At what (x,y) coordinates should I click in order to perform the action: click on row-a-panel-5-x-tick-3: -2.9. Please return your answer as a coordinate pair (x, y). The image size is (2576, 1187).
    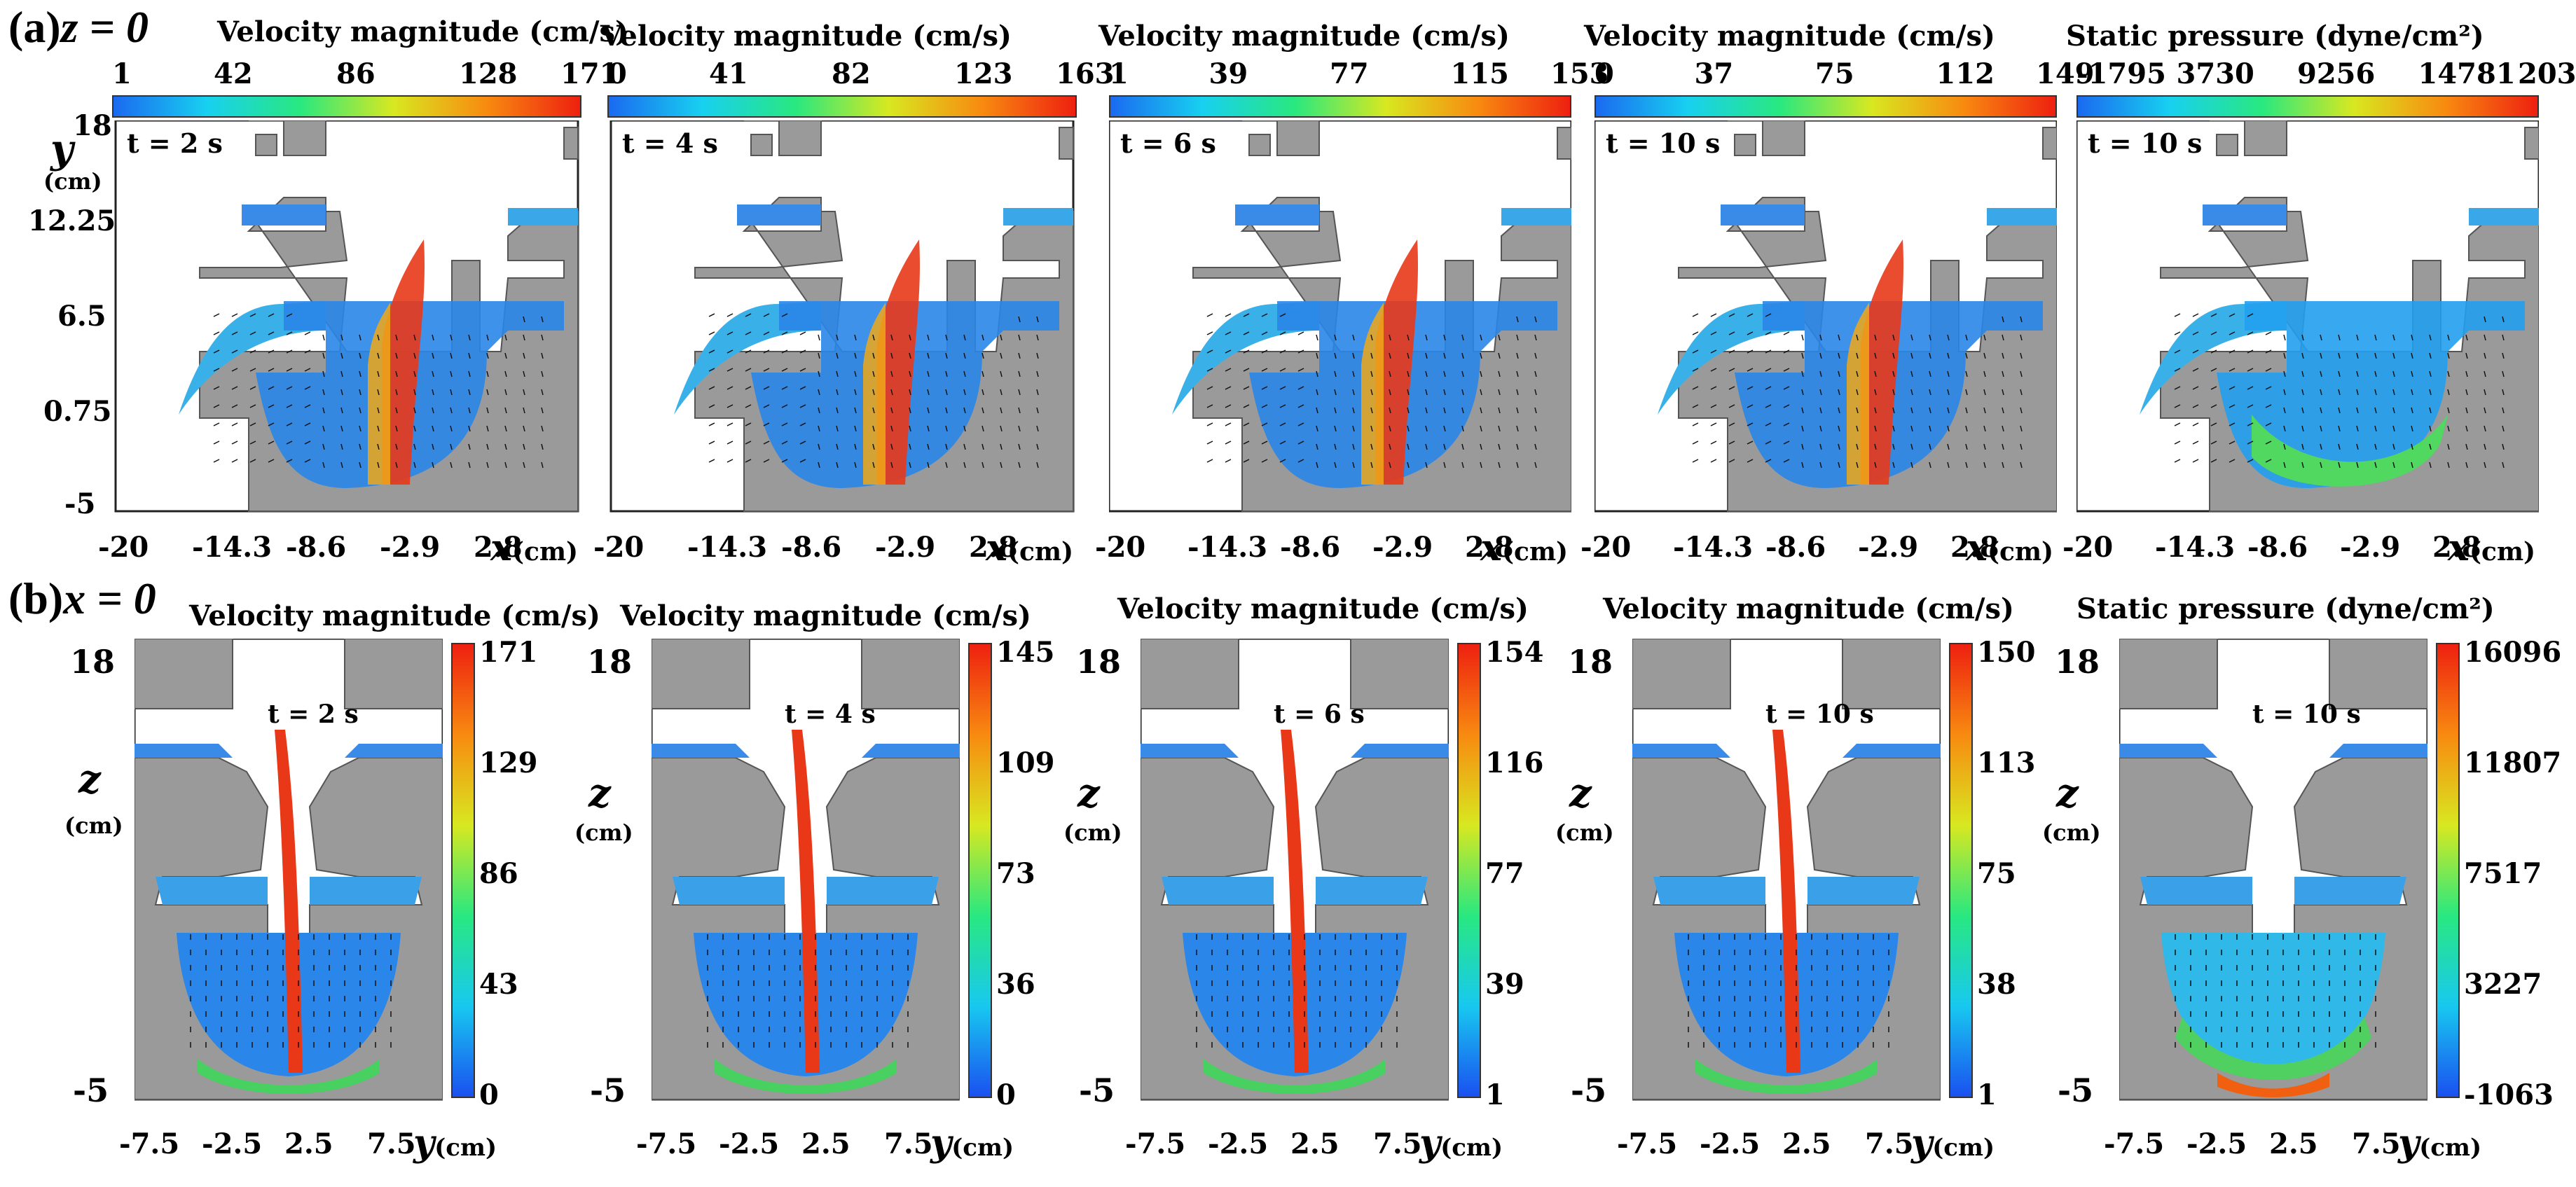
    Looking at the image, I should click on (2370, 547).